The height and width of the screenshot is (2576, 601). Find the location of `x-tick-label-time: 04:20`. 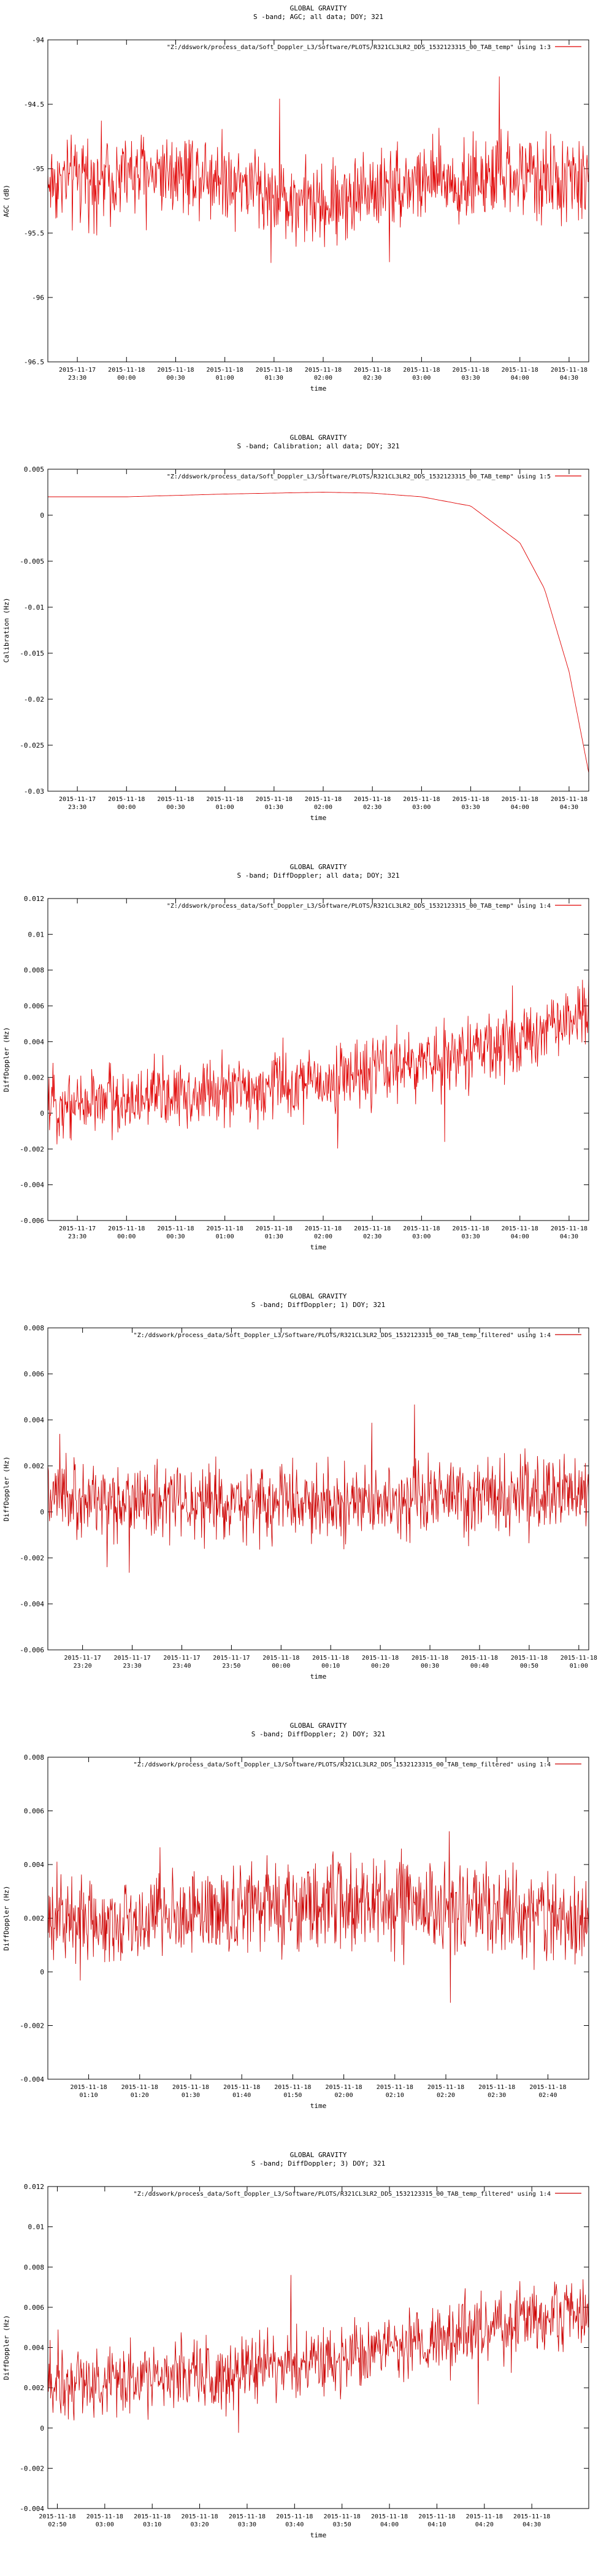

x-tick-label-time: 04:20 is located at coordinates (485, 2524).